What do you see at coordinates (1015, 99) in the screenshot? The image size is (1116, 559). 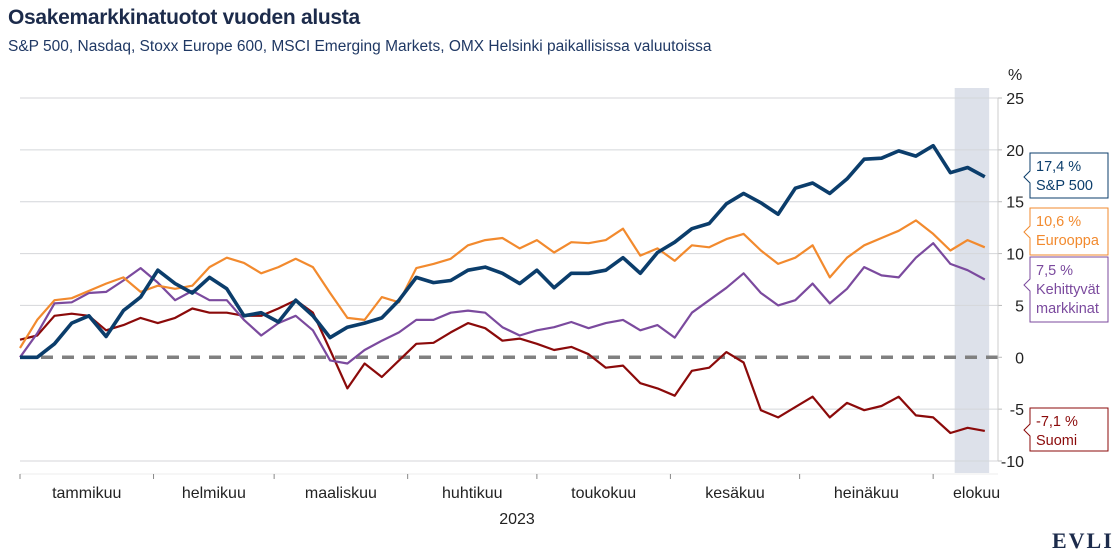 I see `y-tick-label: 25` at bounding box center [1015, 99].